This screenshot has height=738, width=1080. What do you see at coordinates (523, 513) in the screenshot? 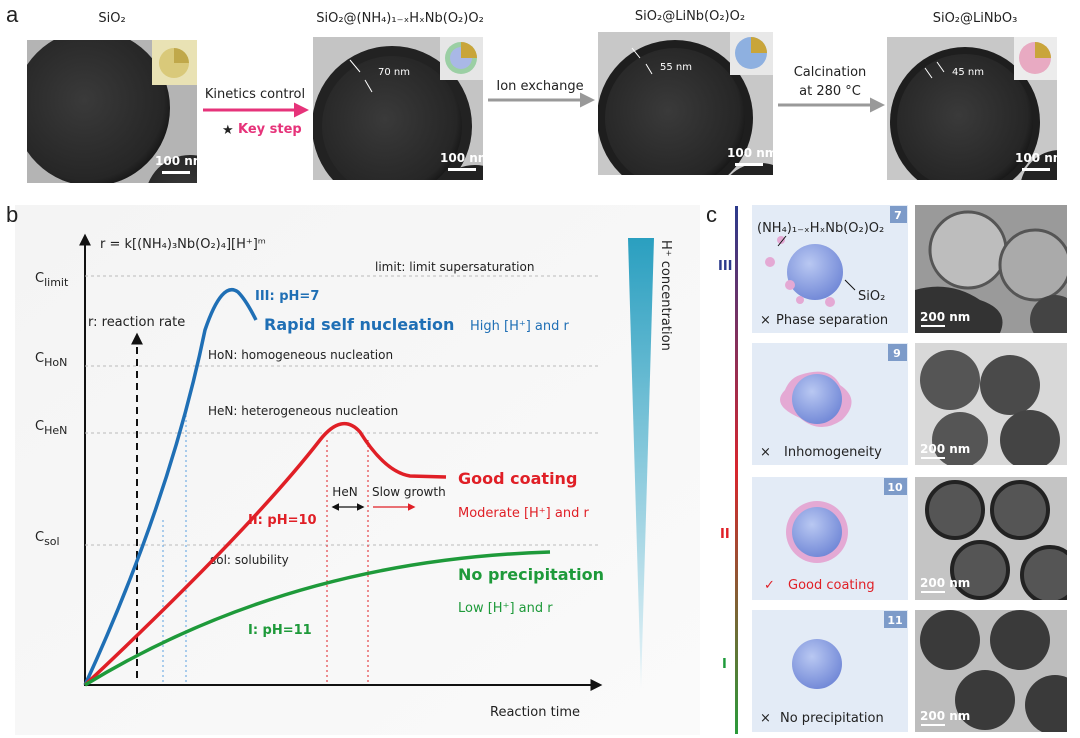
I see `curve-condition: Moderate [H⁺] and r` at bounding box center [523, 513].